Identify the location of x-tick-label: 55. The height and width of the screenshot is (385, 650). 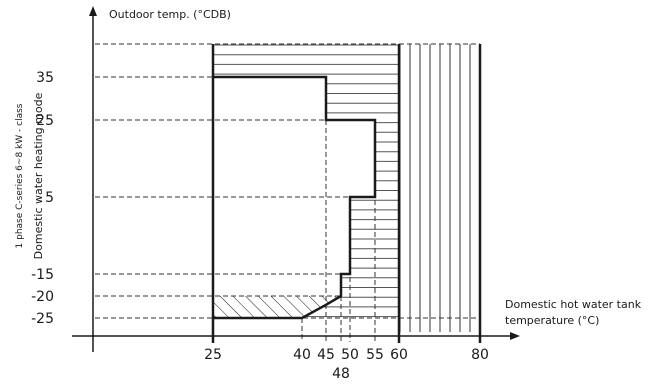
(375, 355).